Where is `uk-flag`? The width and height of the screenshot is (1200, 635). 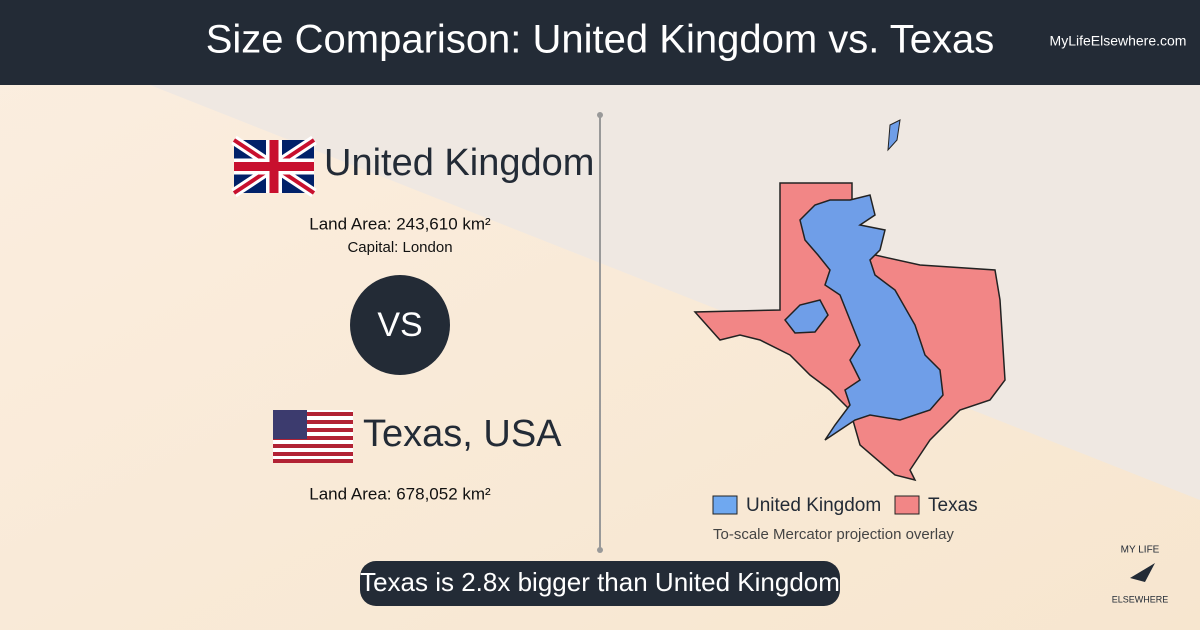 uk-flag is located at coordinates (274, 166).